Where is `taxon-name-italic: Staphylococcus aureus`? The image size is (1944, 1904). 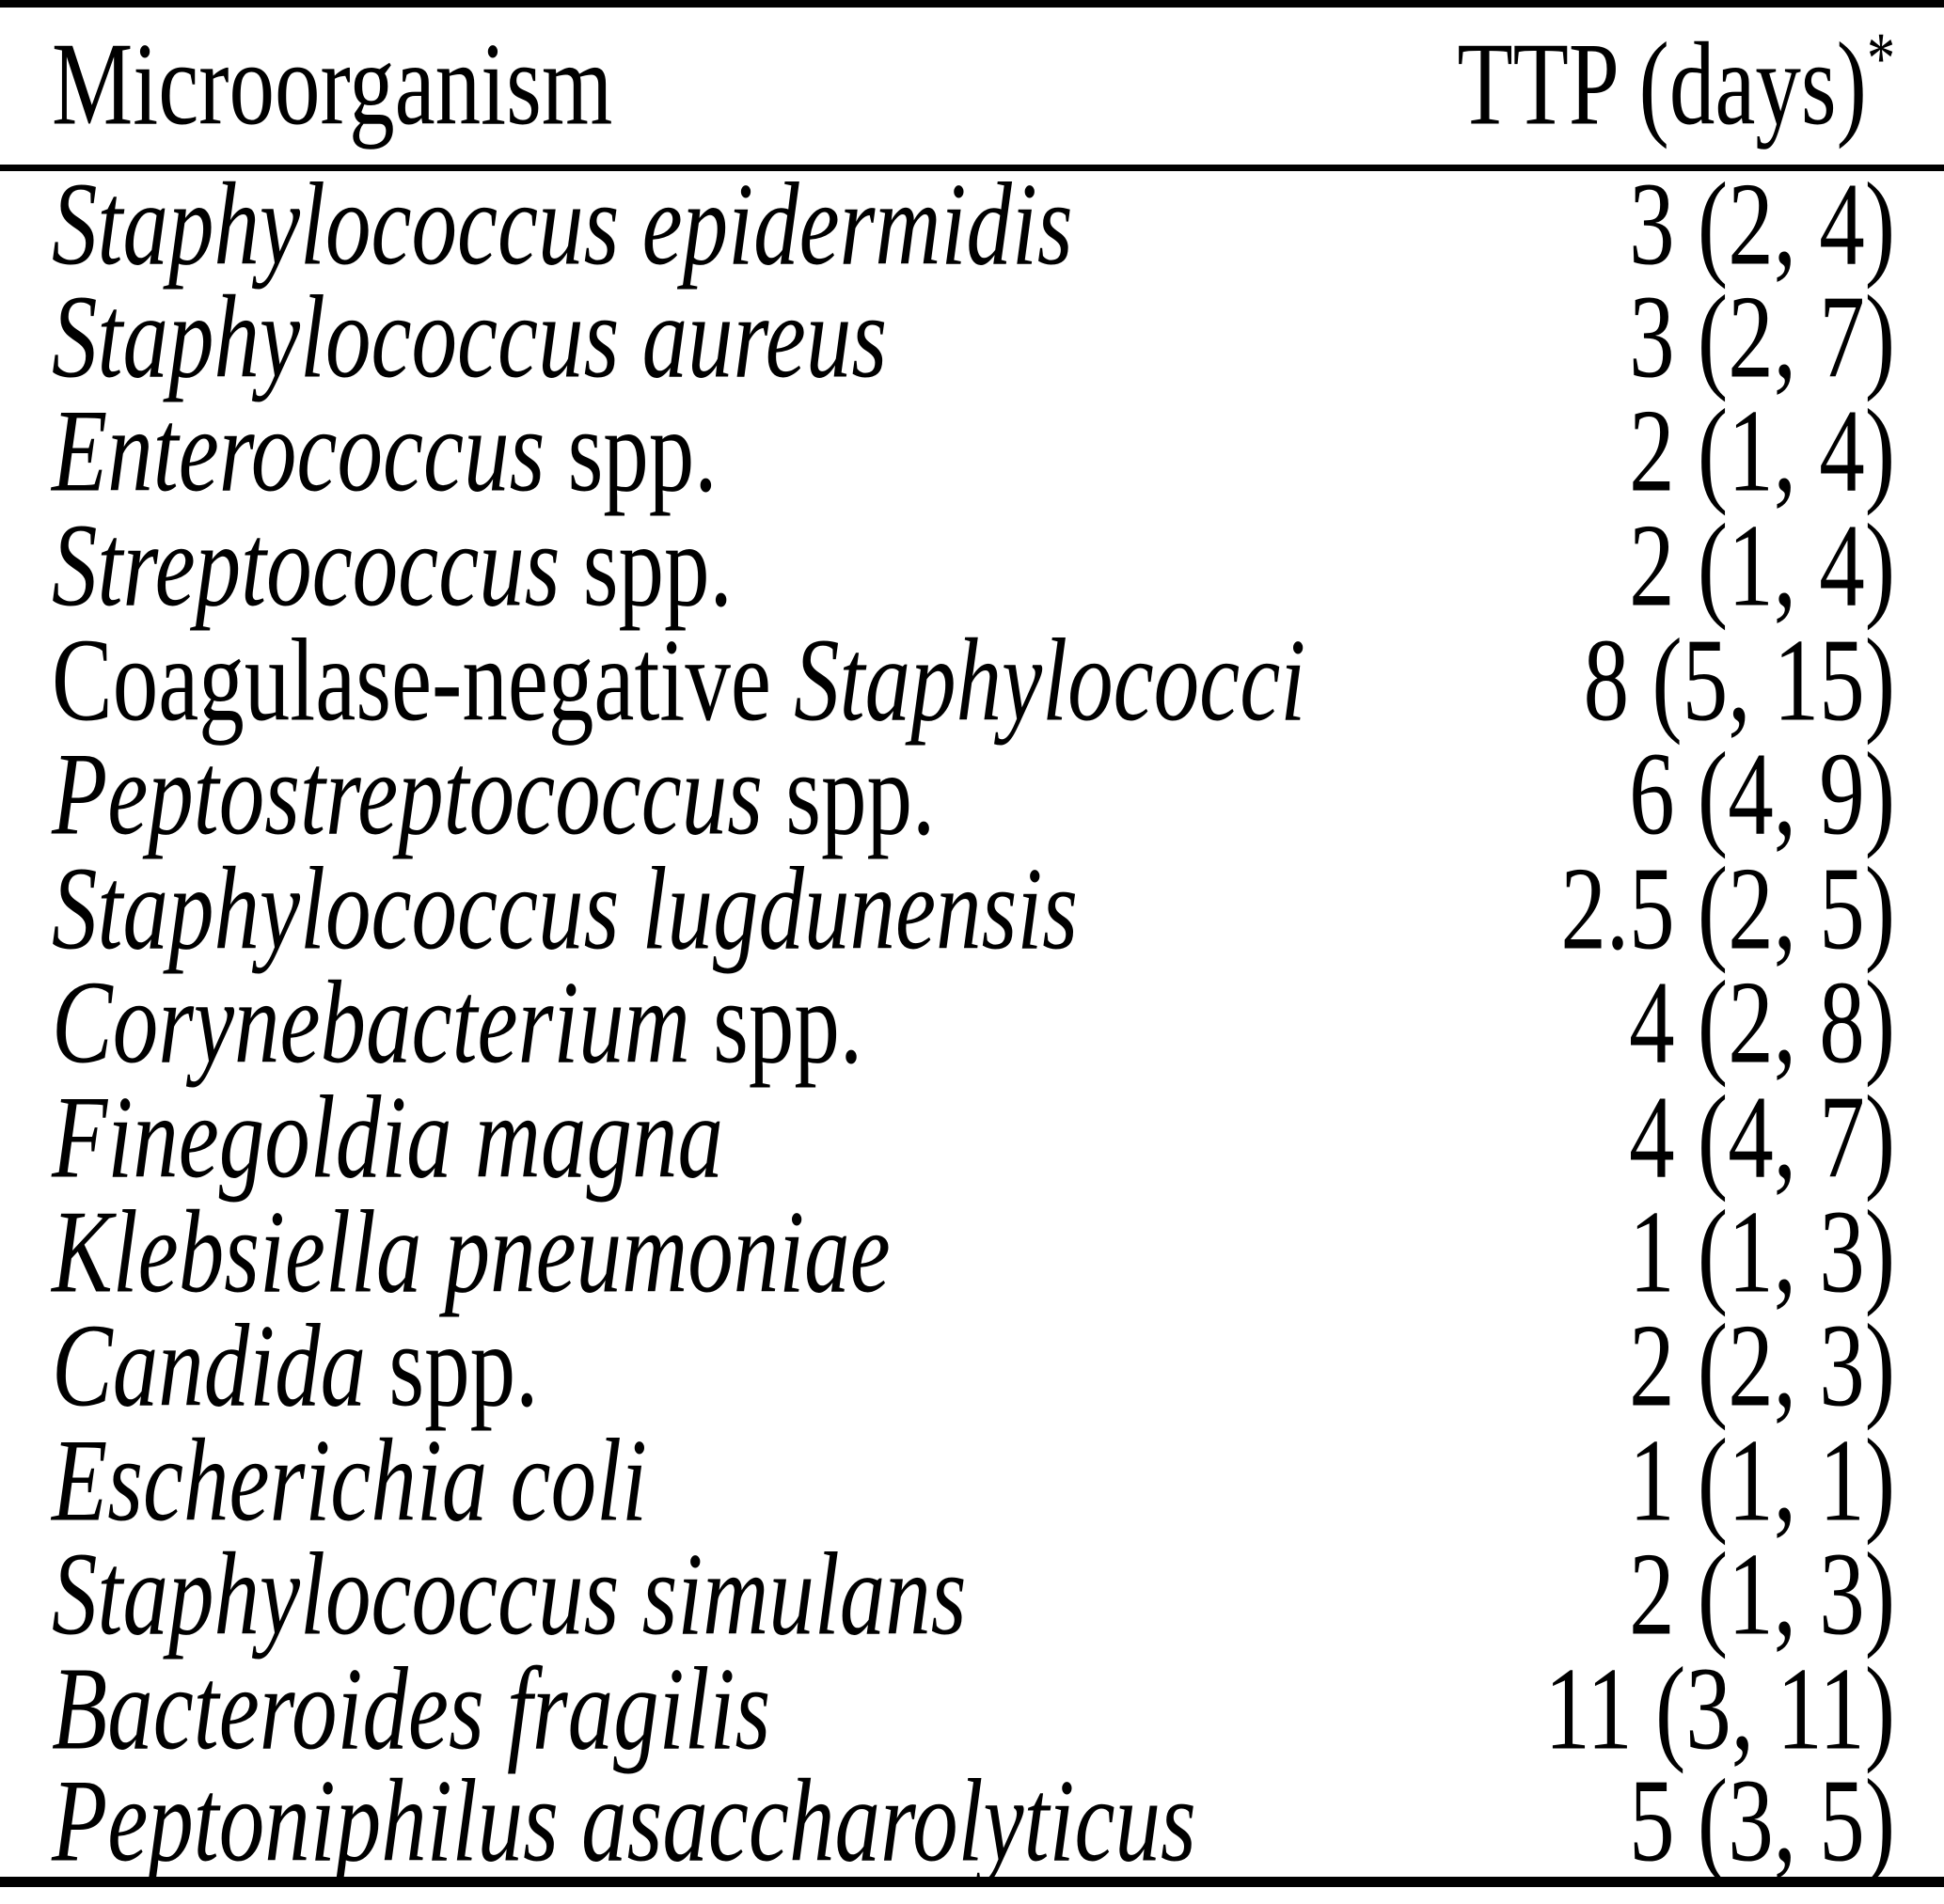 taxon-name-italic: Staphylococcus aureus is located at coordinates (470, 336).